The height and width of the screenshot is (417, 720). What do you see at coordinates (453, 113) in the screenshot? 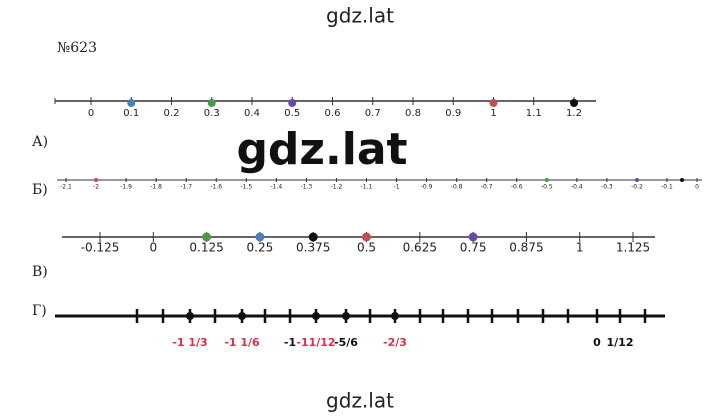
I see `tick-label: 0.9` at bounding box center [453, 113].